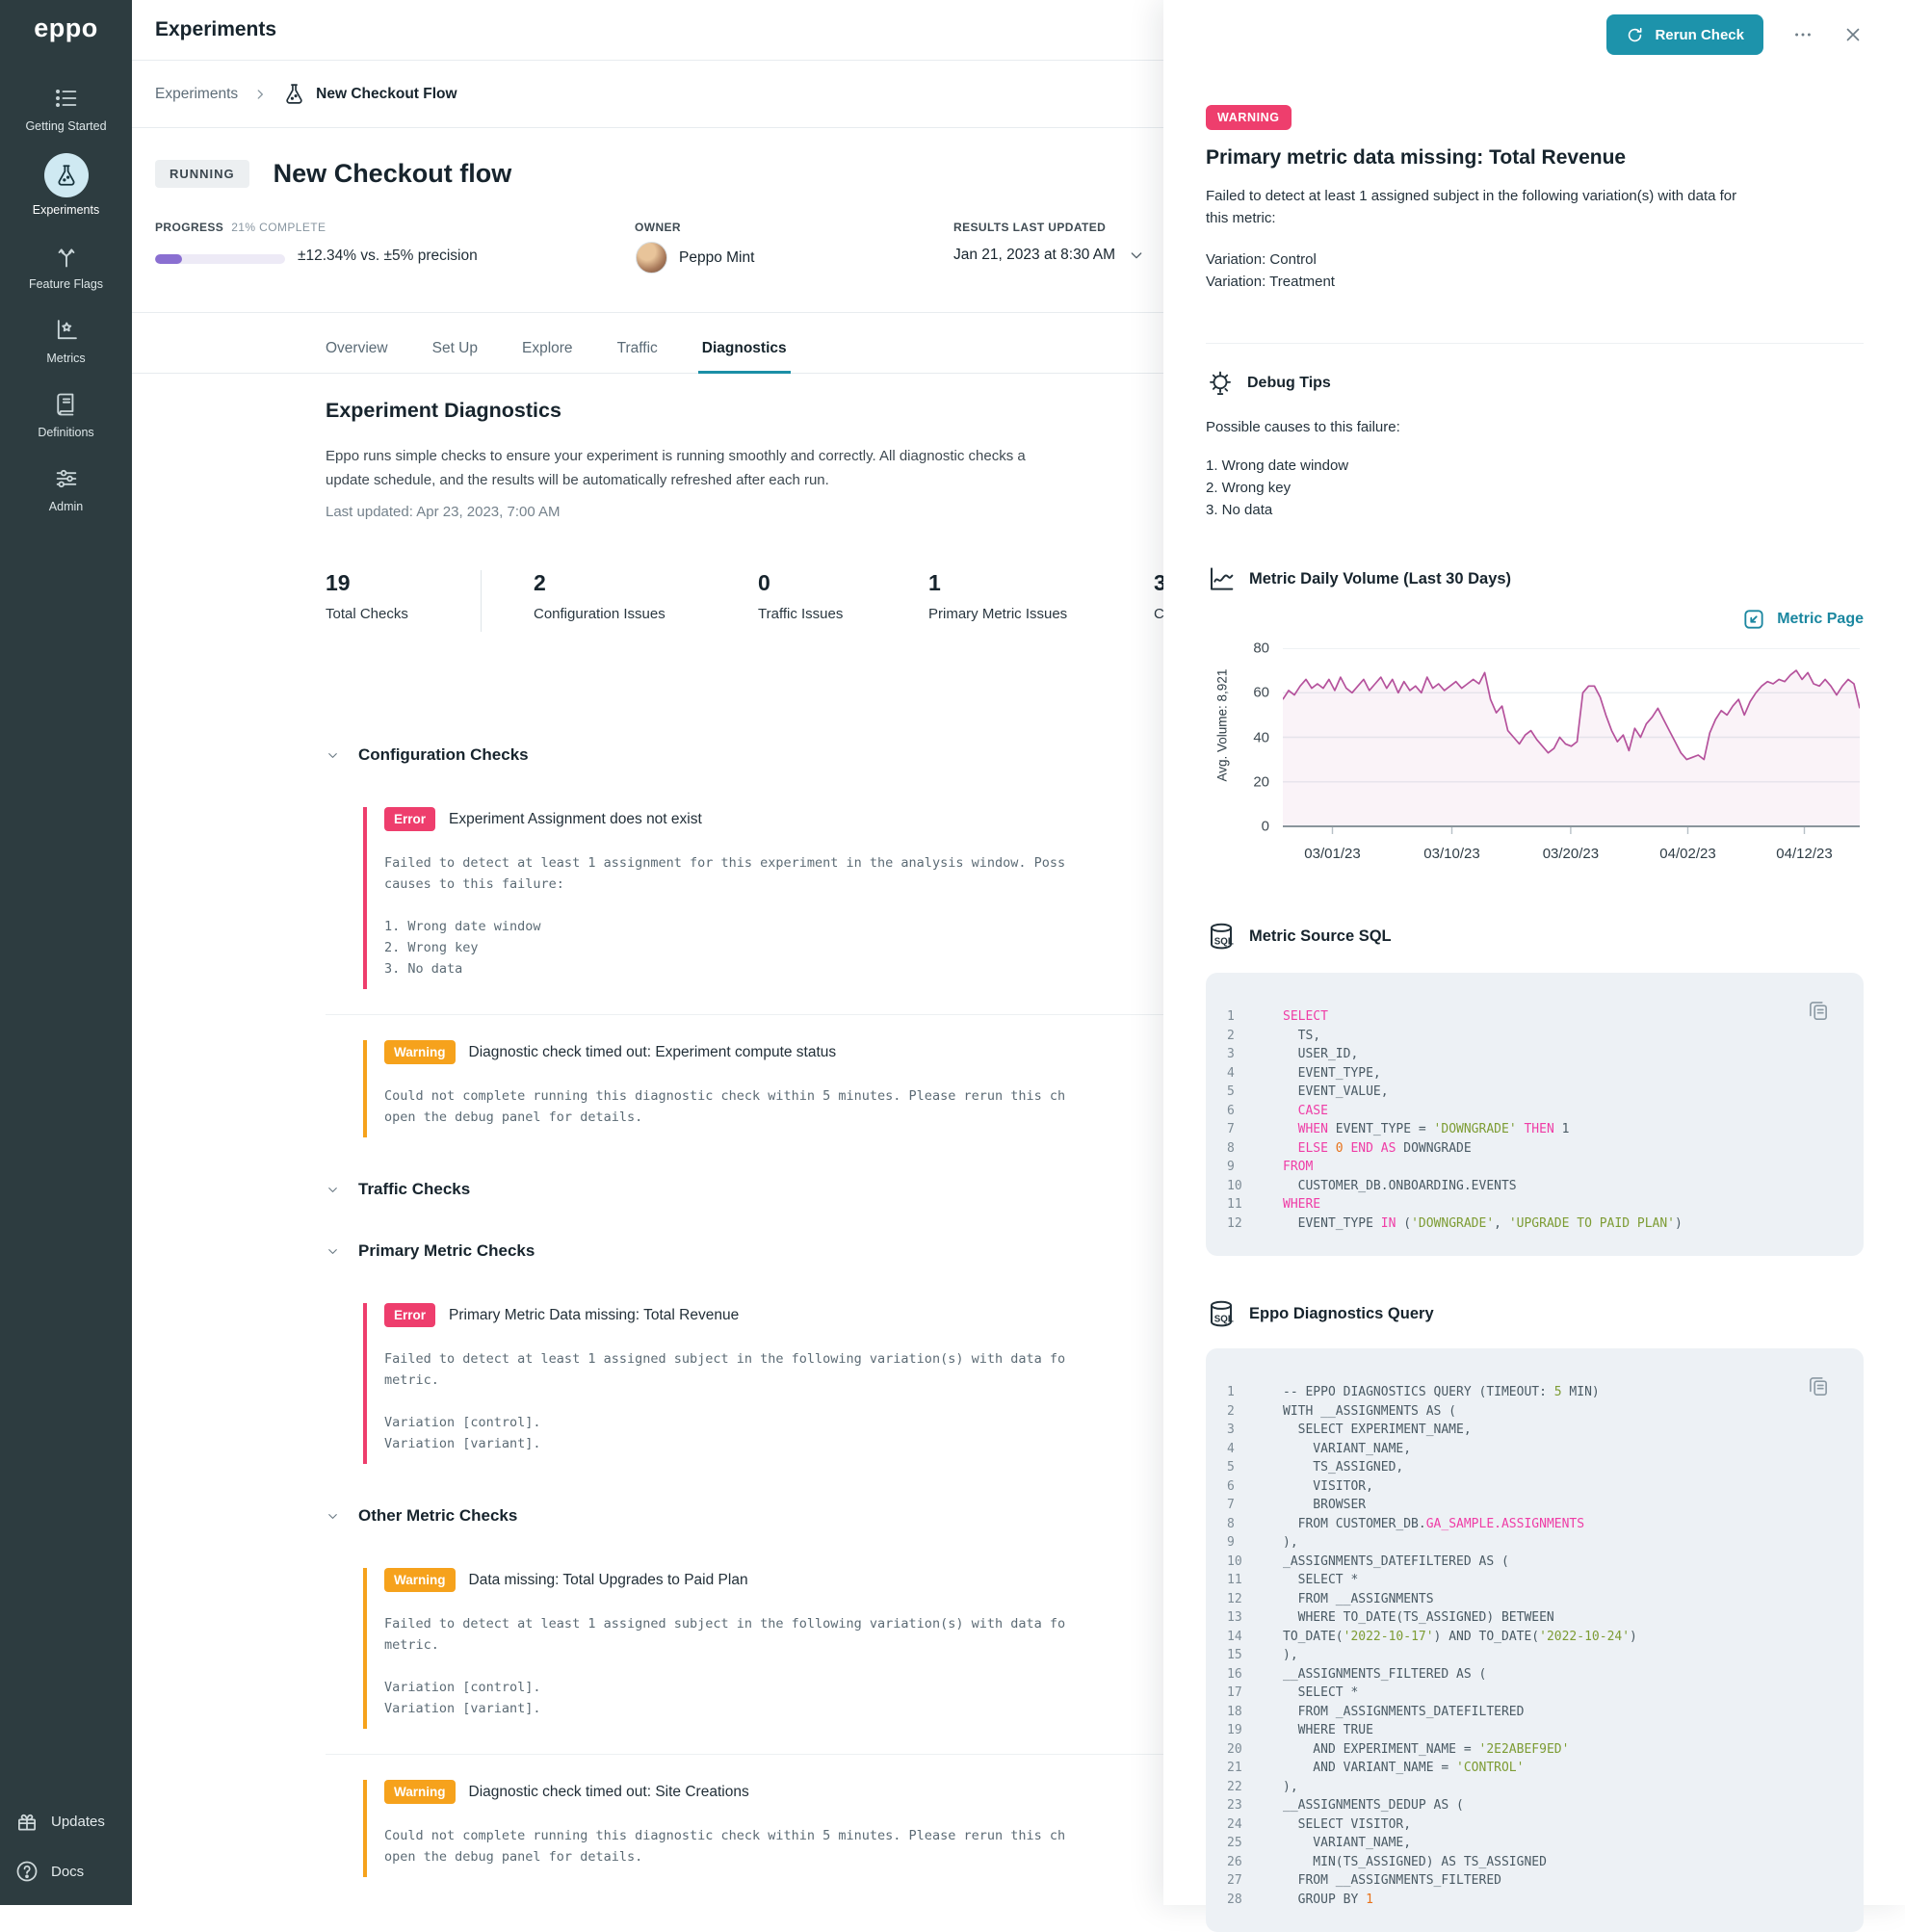  I want to click on tab-set-up: Set Up, so click(454, 348).